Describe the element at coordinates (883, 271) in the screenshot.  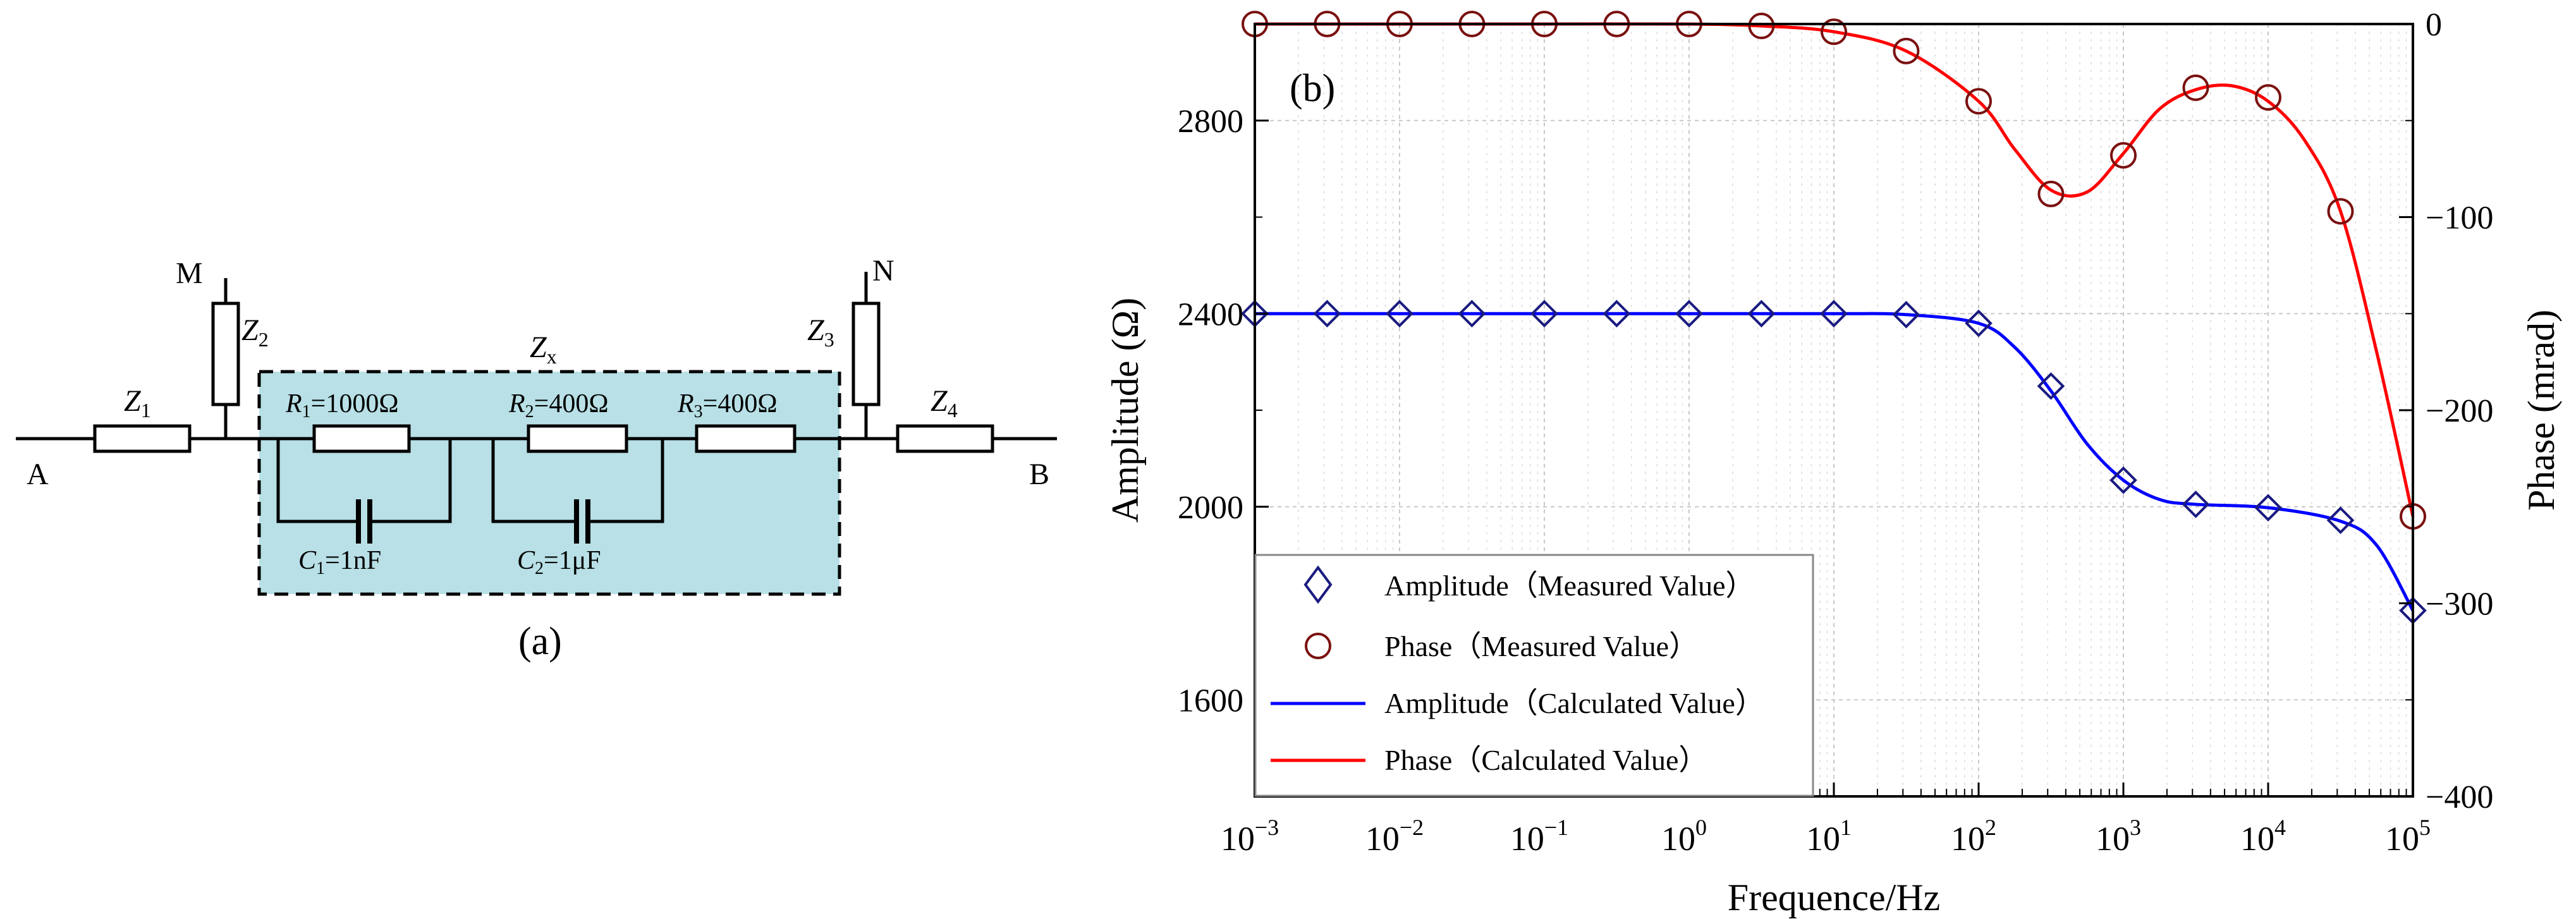
I see `node-n-label: N` at that location.